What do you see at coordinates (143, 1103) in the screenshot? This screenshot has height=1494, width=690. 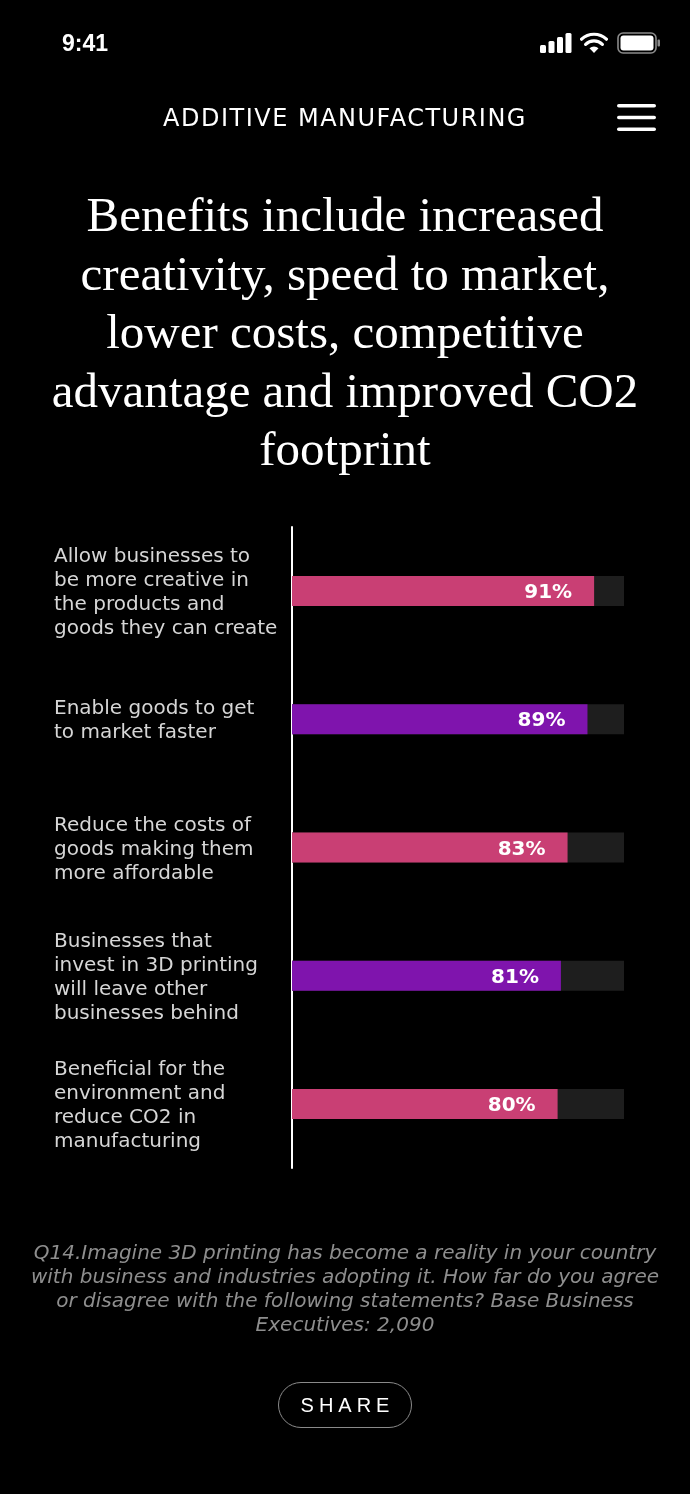 I see `y-tick-label: Beneficial for the environment and reduce CO2 in manufacturing` at bounding box center [143, 1103].